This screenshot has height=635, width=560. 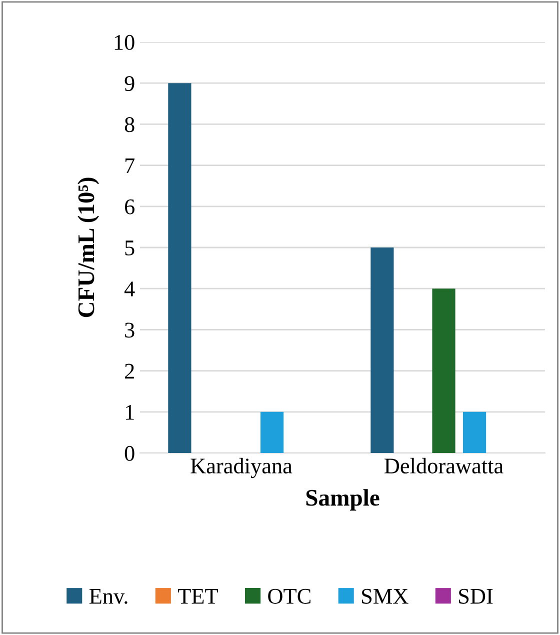 What do you see at coordinates (289, 596) in the screenshot?
I see `legend-label: OTC` at bounding box center [289, 596].